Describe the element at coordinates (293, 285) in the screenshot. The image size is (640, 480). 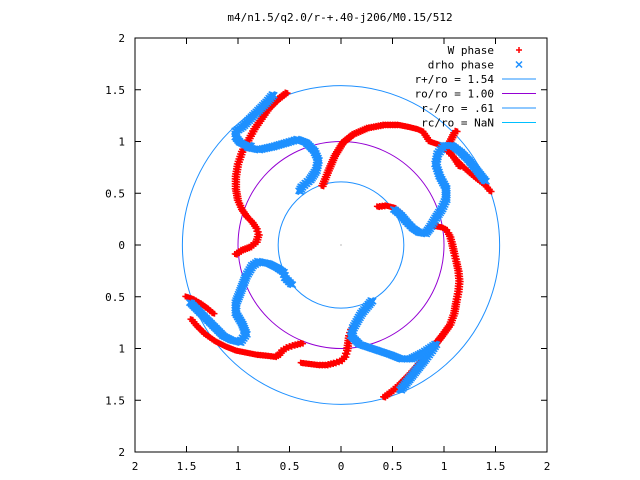
I see `marker-s2-a4-p82r` at that location.